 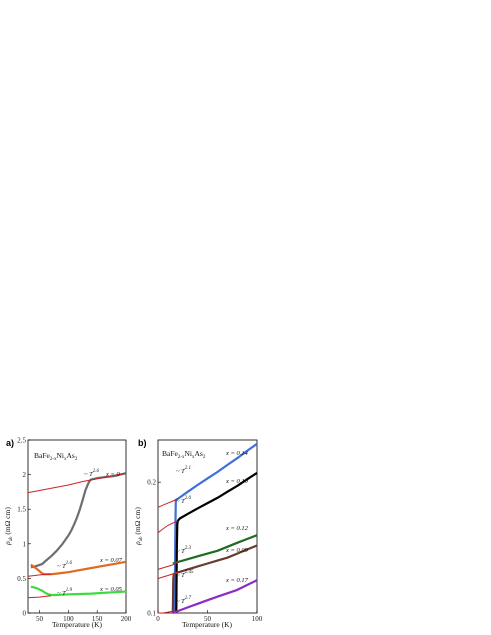 What do you see at coordinates (77, 624) in the screenshot?
I see `panel-a-xlabel: Temperature (K)` at bounding box center [77, 624].